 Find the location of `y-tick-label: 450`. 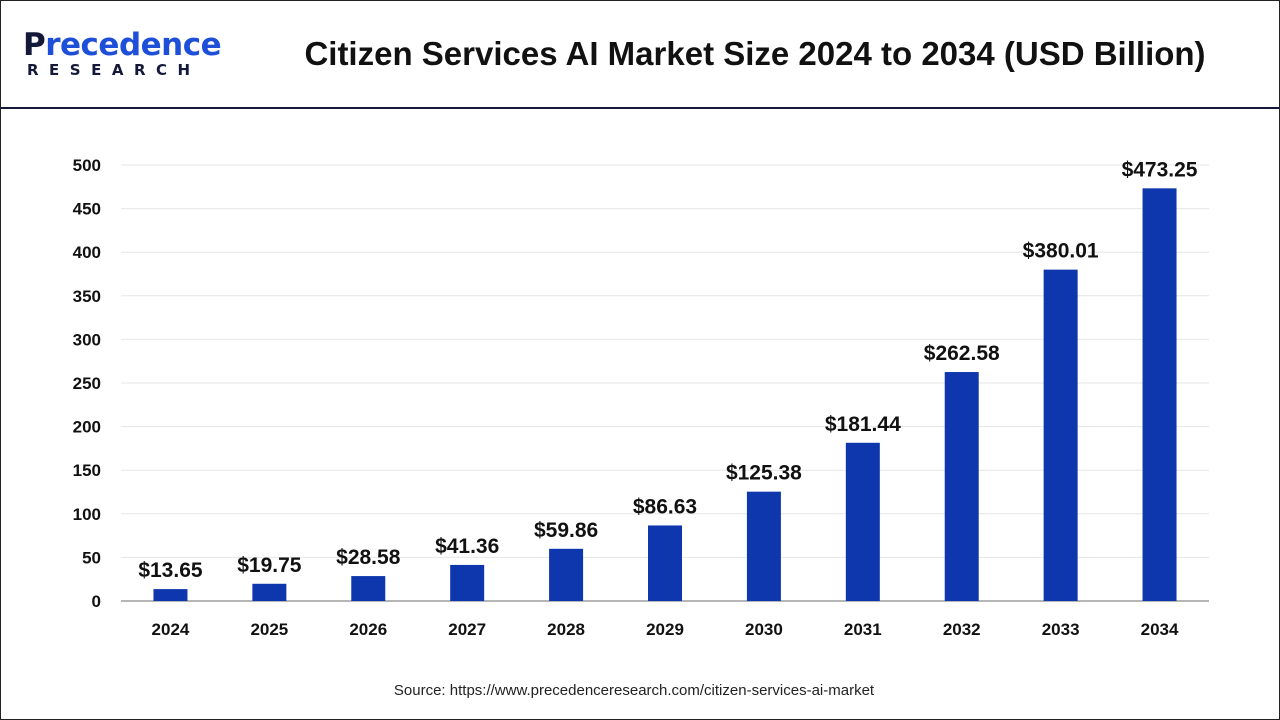

y-tick-label: 450 is located at coordinates (87, 209).